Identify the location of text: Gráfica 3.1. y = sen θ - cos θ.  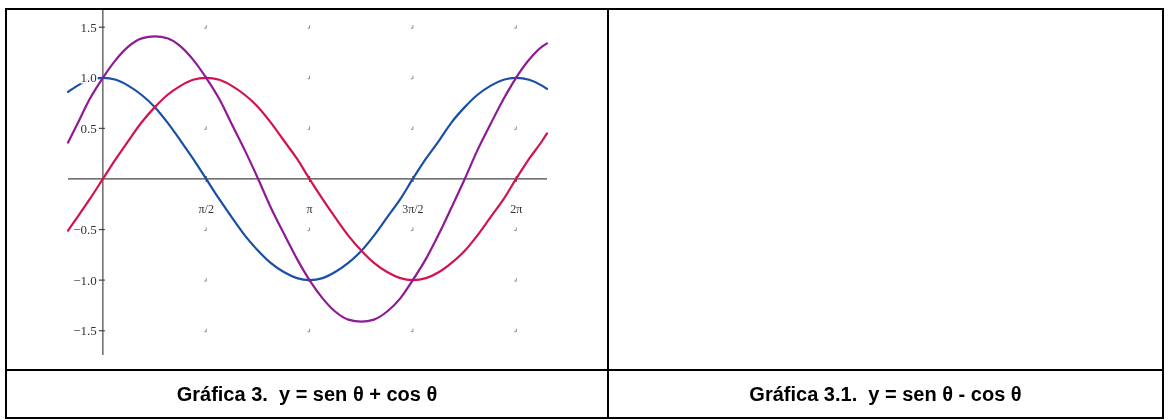
(885, 394).